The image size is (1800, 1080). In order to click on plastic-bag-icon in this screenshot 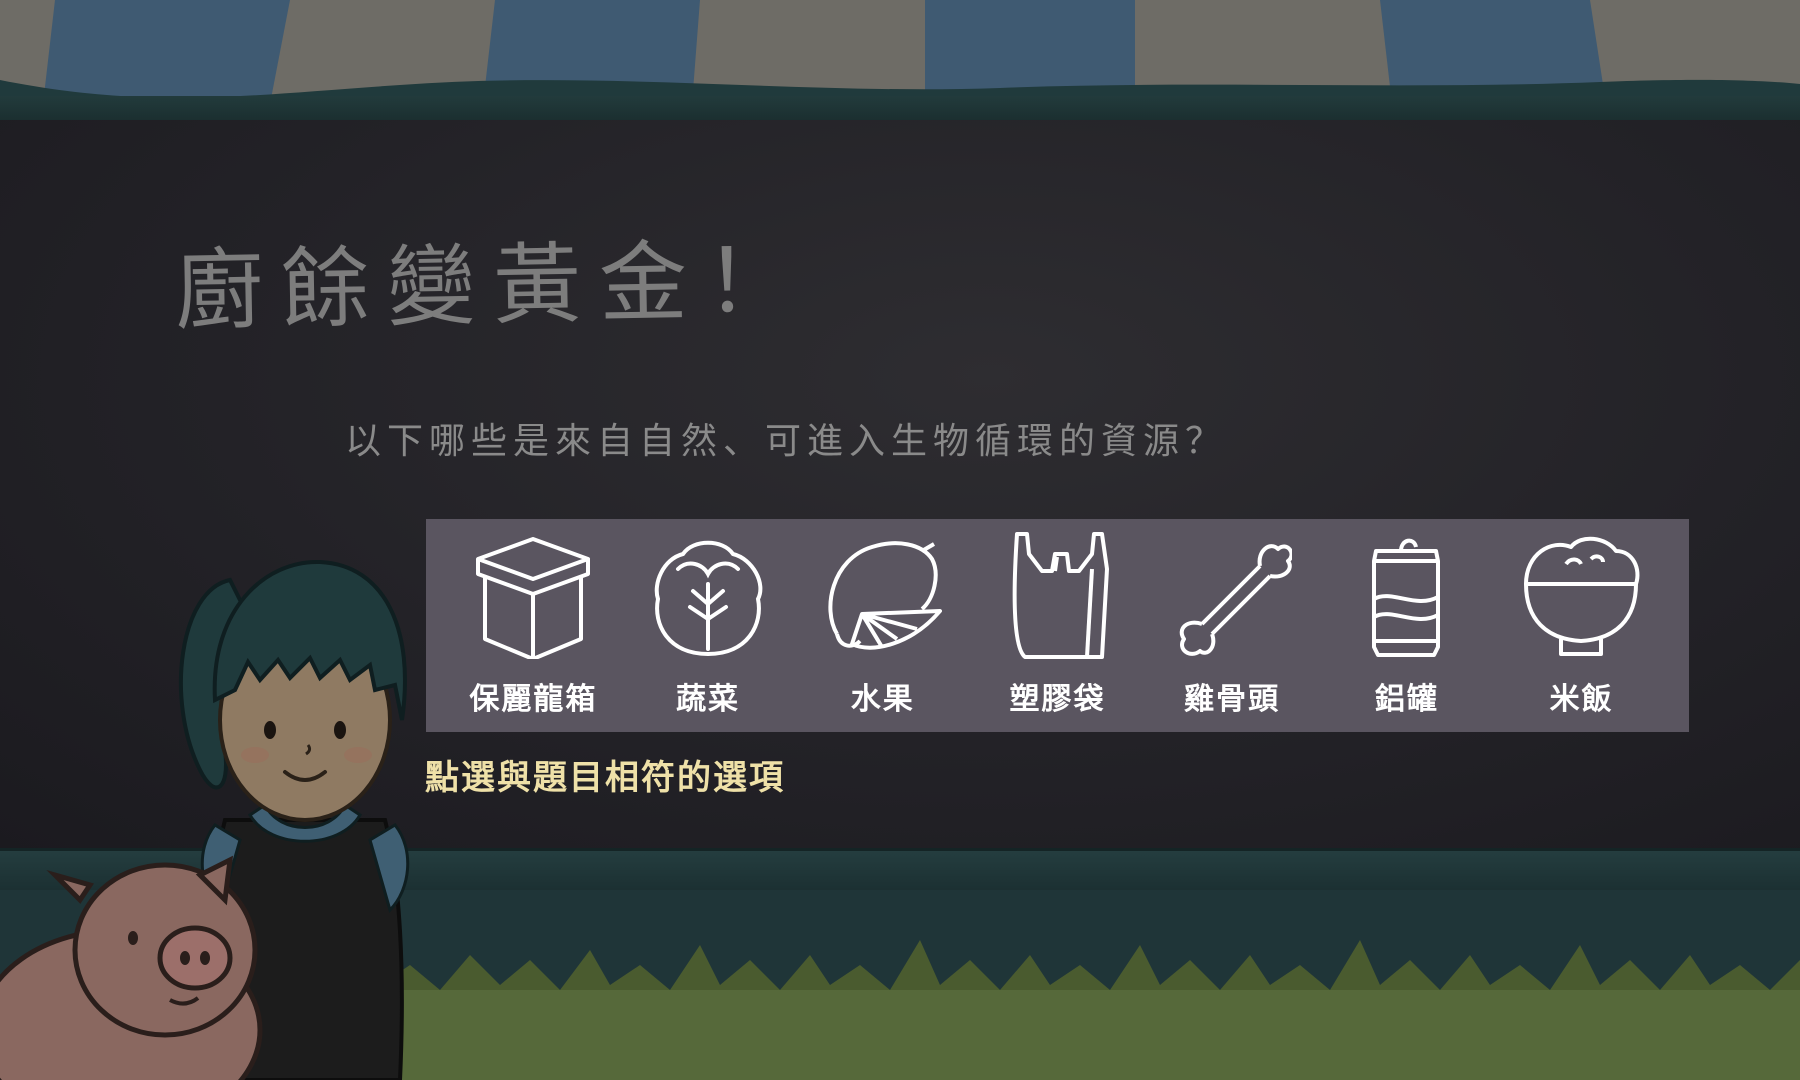, I will do `click(1060, 595)`.